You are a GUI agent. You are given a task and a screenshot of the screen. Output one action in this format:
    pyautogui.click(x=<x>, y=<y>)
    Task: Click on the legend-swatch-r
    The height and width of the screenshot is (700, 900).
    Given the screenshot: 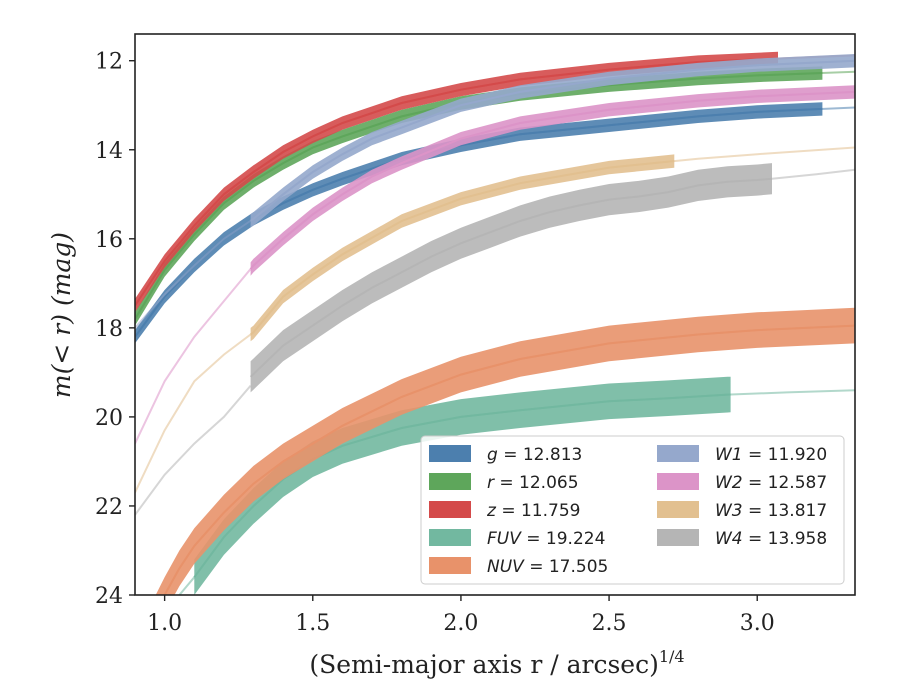 What is the action you would take?
    pyautogui.click(x=450, y=481)
    